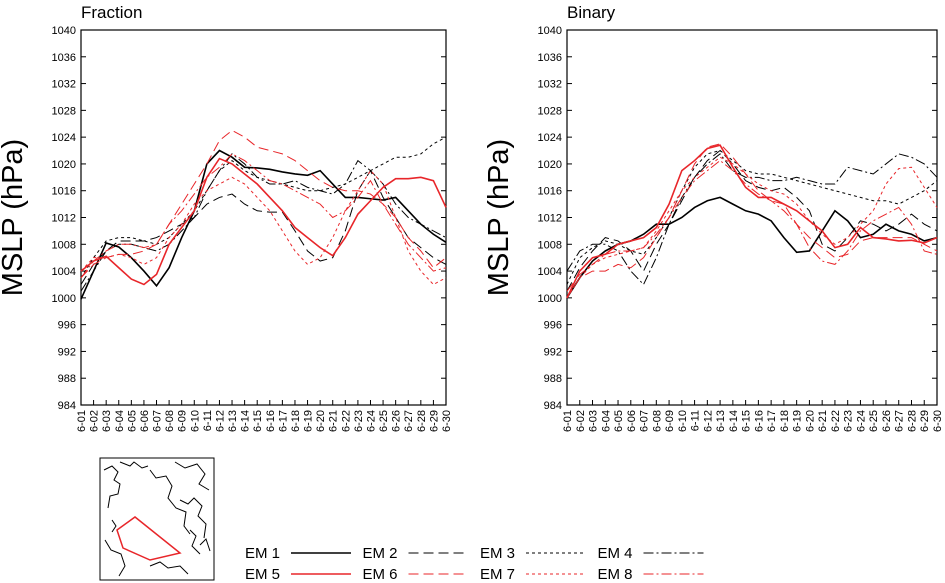  I want to click on y-tick-label: 1016, so click(64, 192).